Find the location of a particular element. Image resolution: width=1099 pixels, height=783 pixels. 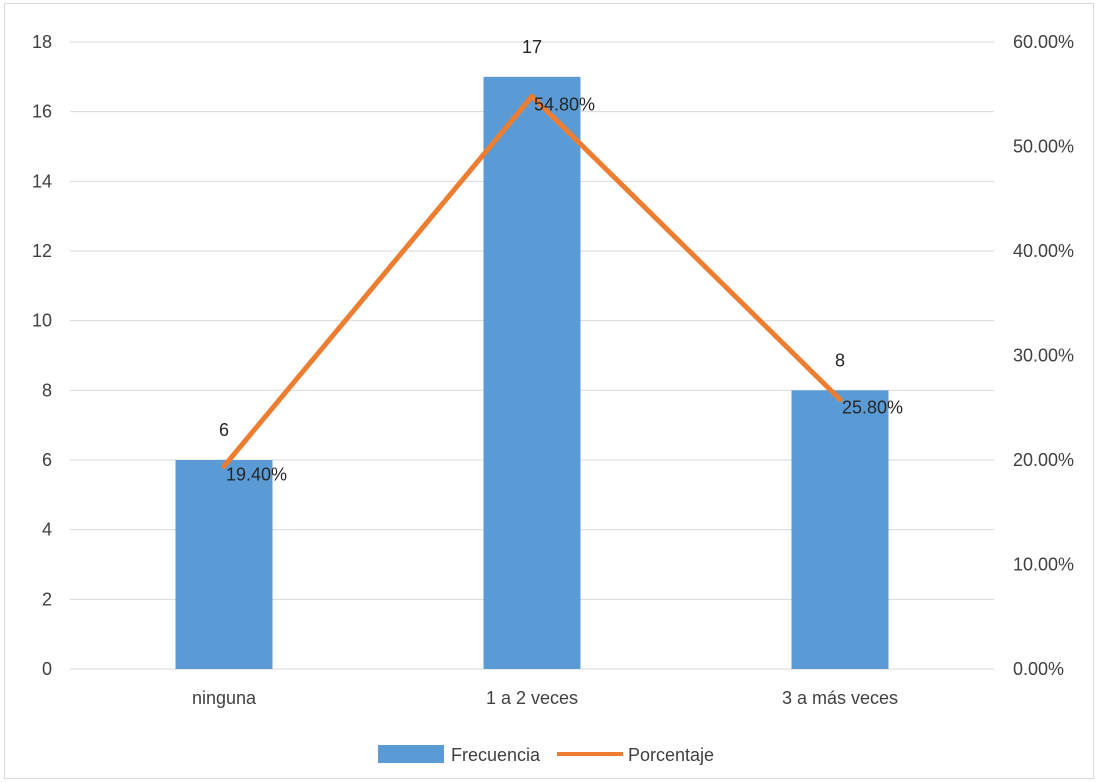

right-axis-tick-label: 0.00% is located at coordinates (1038, 669).